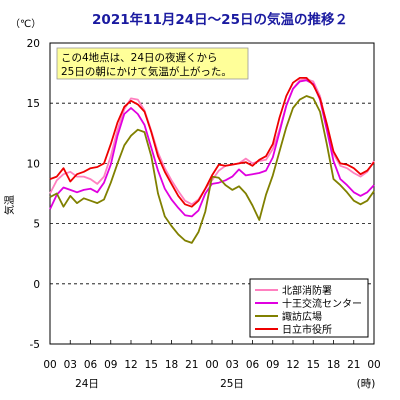 This screenshot has height=400, width=400. Describe the element at coordinates (322, 303) in the screenshot. I see `legend-label-1: 十王交流センター` at that location.